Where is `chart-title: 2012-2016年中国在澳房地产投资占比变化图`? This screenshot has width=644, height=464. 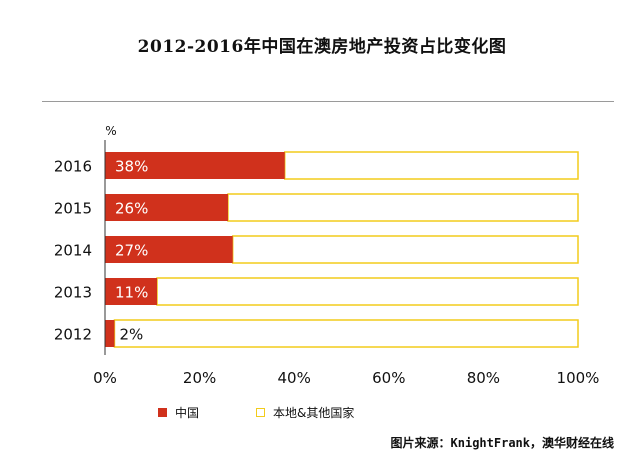 chart-title: 2012-2016年中国在澳房地产投资占比变化图 is located at coordinates (322, 47).